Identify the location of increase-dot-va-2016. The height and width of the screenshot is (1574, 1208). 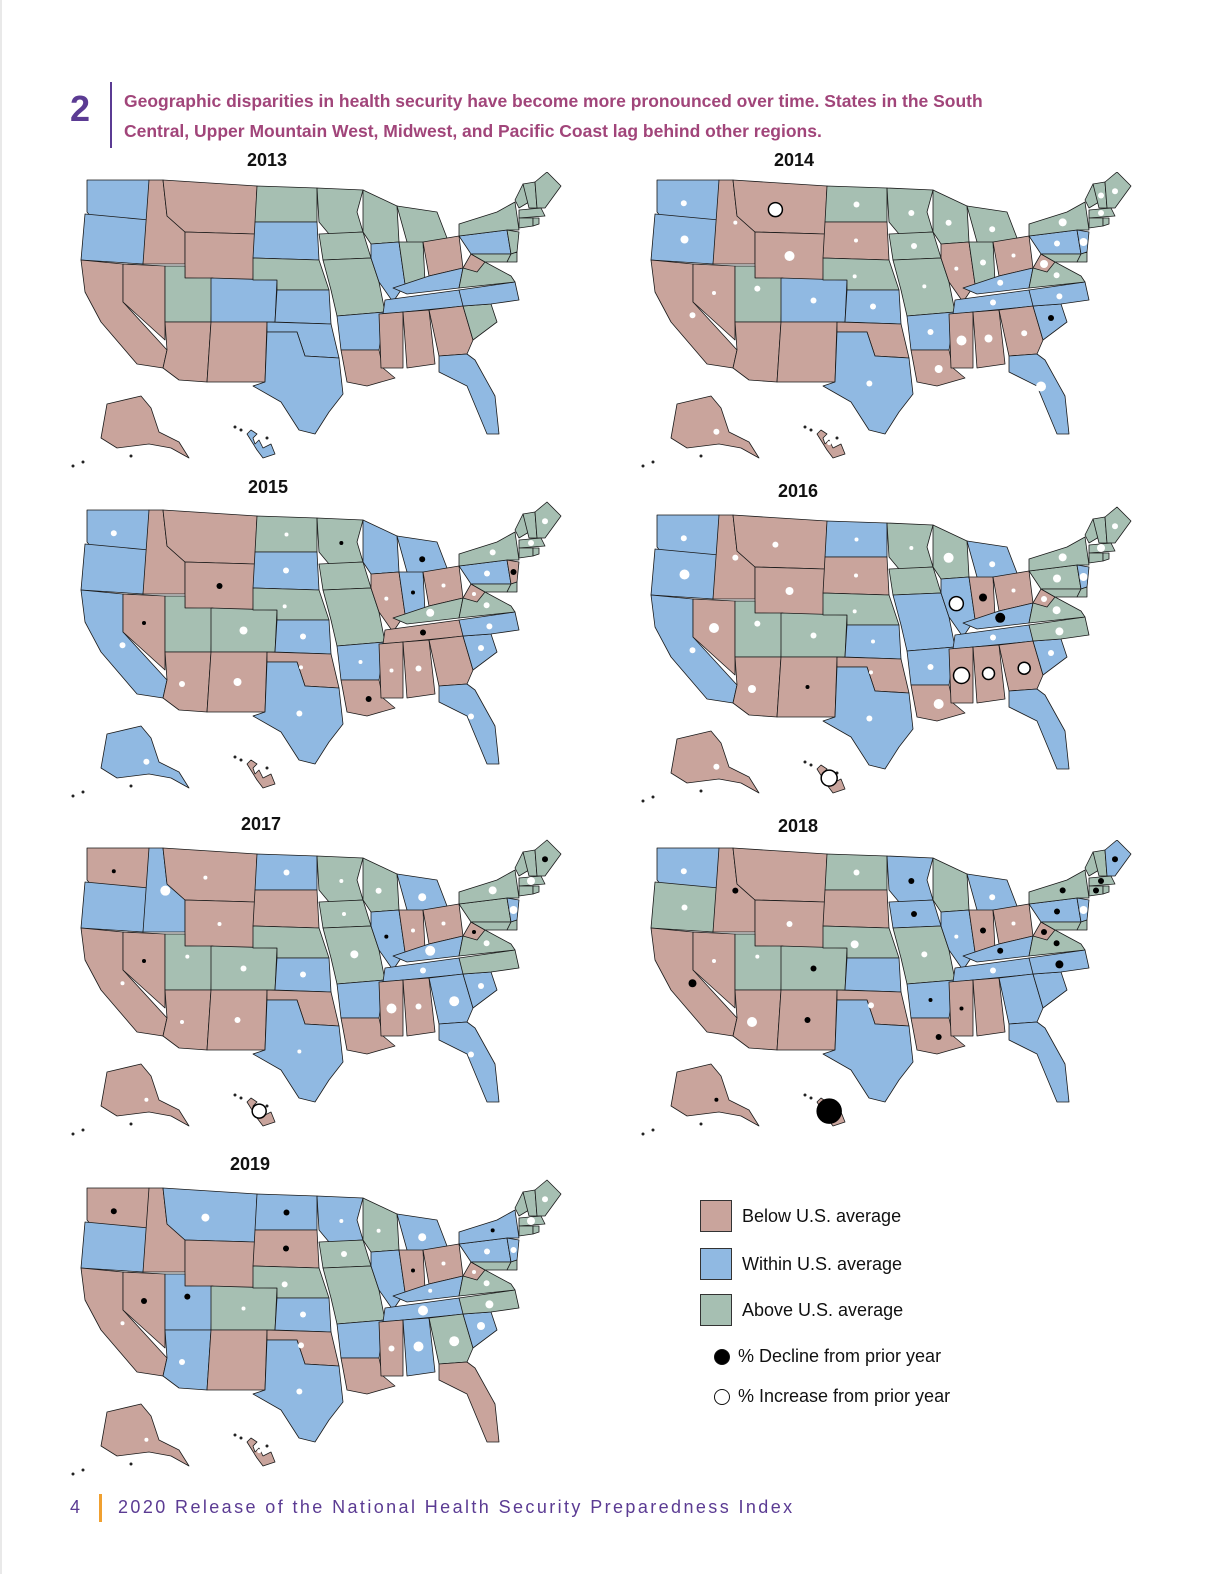
(1056, 610).